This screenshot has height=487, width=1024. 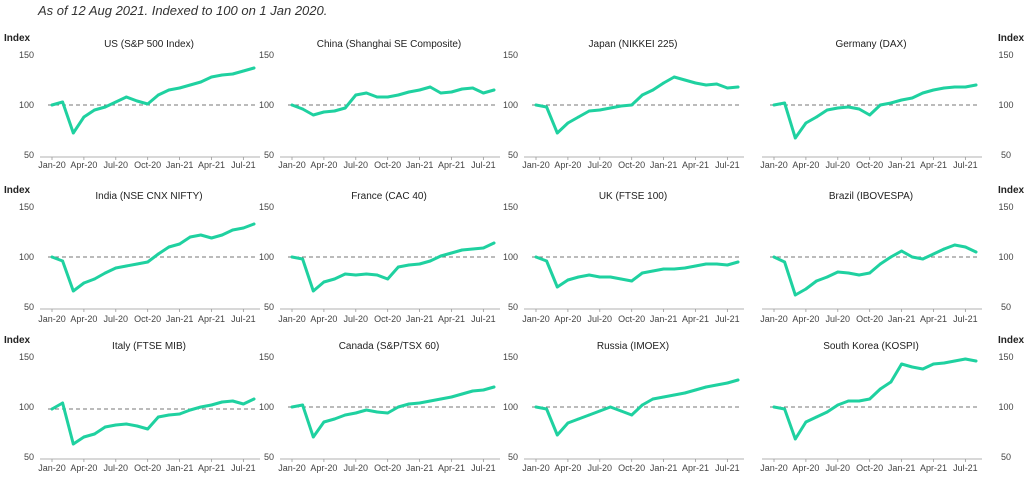 What do you see at coordinates (211, 319) in the screenshot?
I see `panel-4-xtick-5: Apr-21` at bounding box center [211, 319].